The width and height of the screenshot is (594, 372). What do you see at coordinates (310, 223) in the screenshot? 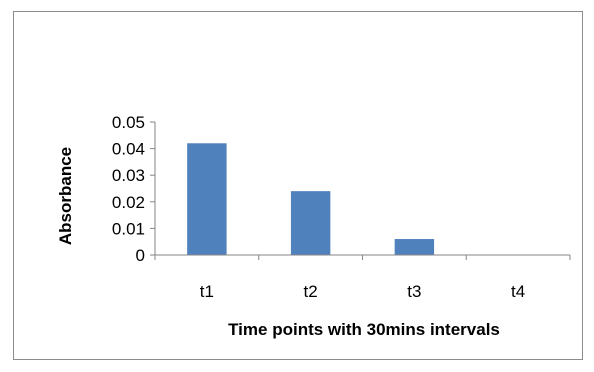
I see `bar-t2` at bounding box center [310, 223].